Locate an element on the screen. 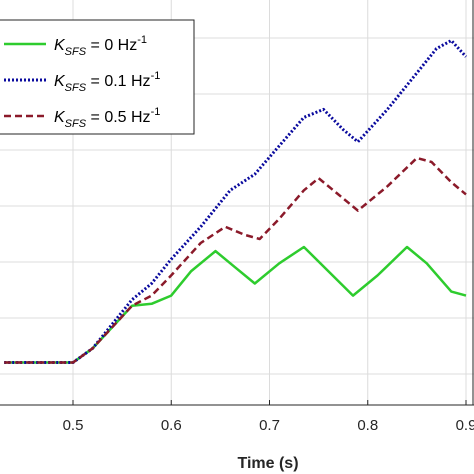 This screenshot has height=474, width=474. x-axis-label: Time (s) is located at coordinates (267, 463).